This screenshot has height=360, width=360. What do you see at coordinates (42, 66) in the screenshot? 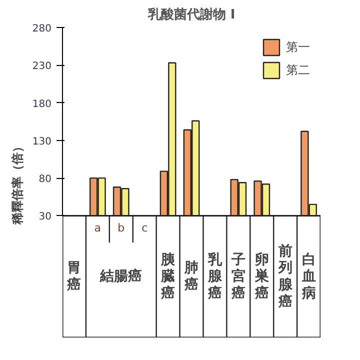
I see `y-tick-label: 230` at bounding box center [42, 66].